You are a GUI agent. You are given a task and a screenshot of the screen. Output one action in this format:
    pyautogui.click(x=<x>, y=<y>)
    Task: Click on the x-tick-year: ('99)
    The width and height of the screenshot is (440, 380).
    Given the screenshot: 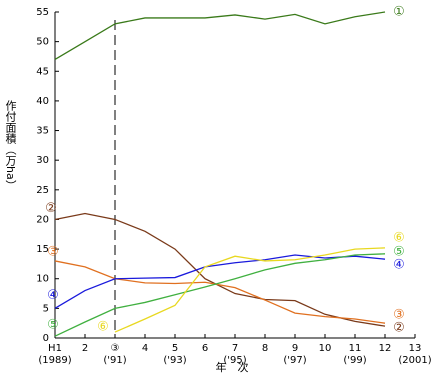 What is the action you would take?
    pyautogui.click(x=354, y=360)
    